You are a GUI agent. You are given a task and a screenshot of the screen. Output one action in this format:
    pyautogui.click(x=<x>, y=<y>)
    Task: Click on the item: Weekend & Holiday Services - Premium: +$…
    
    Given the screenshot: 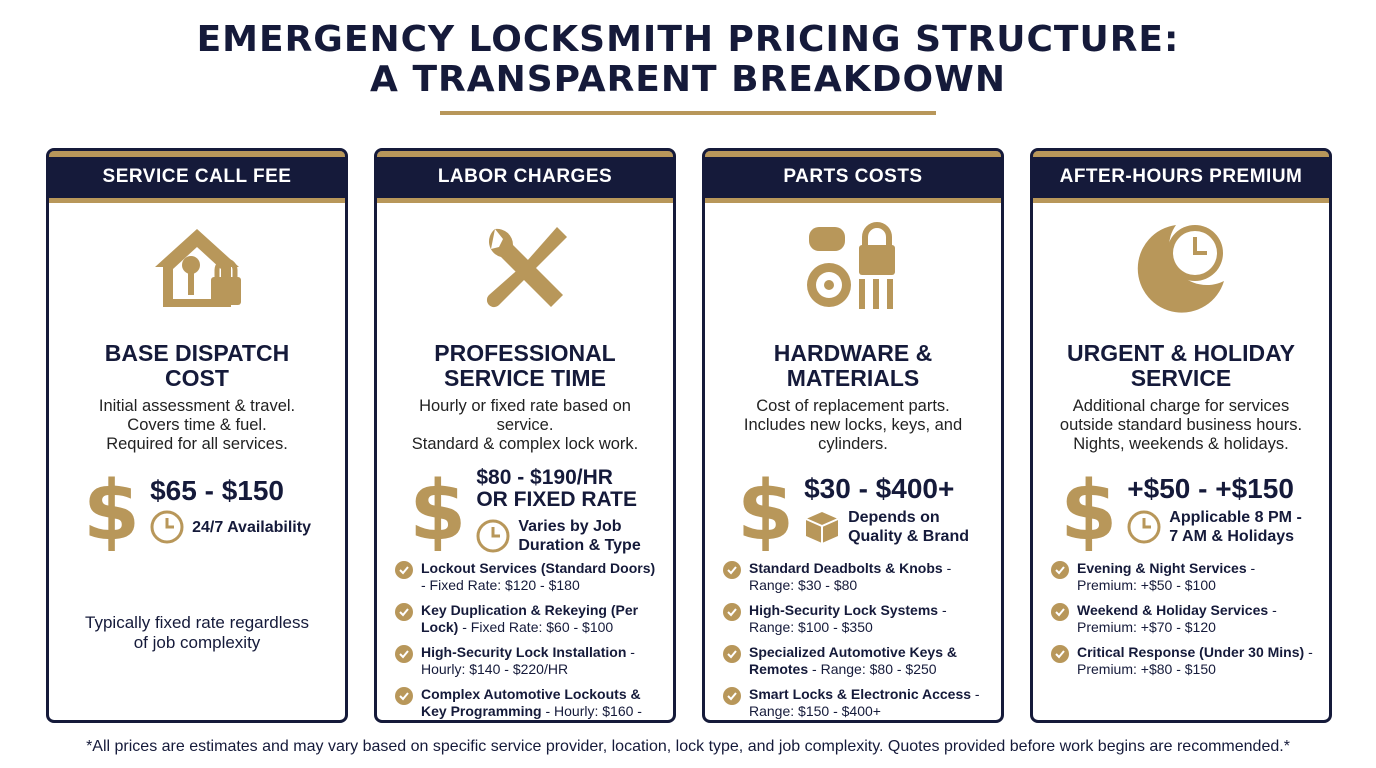 What is the action you would take?
    pyautogui.click(x=1183, y=619)
    